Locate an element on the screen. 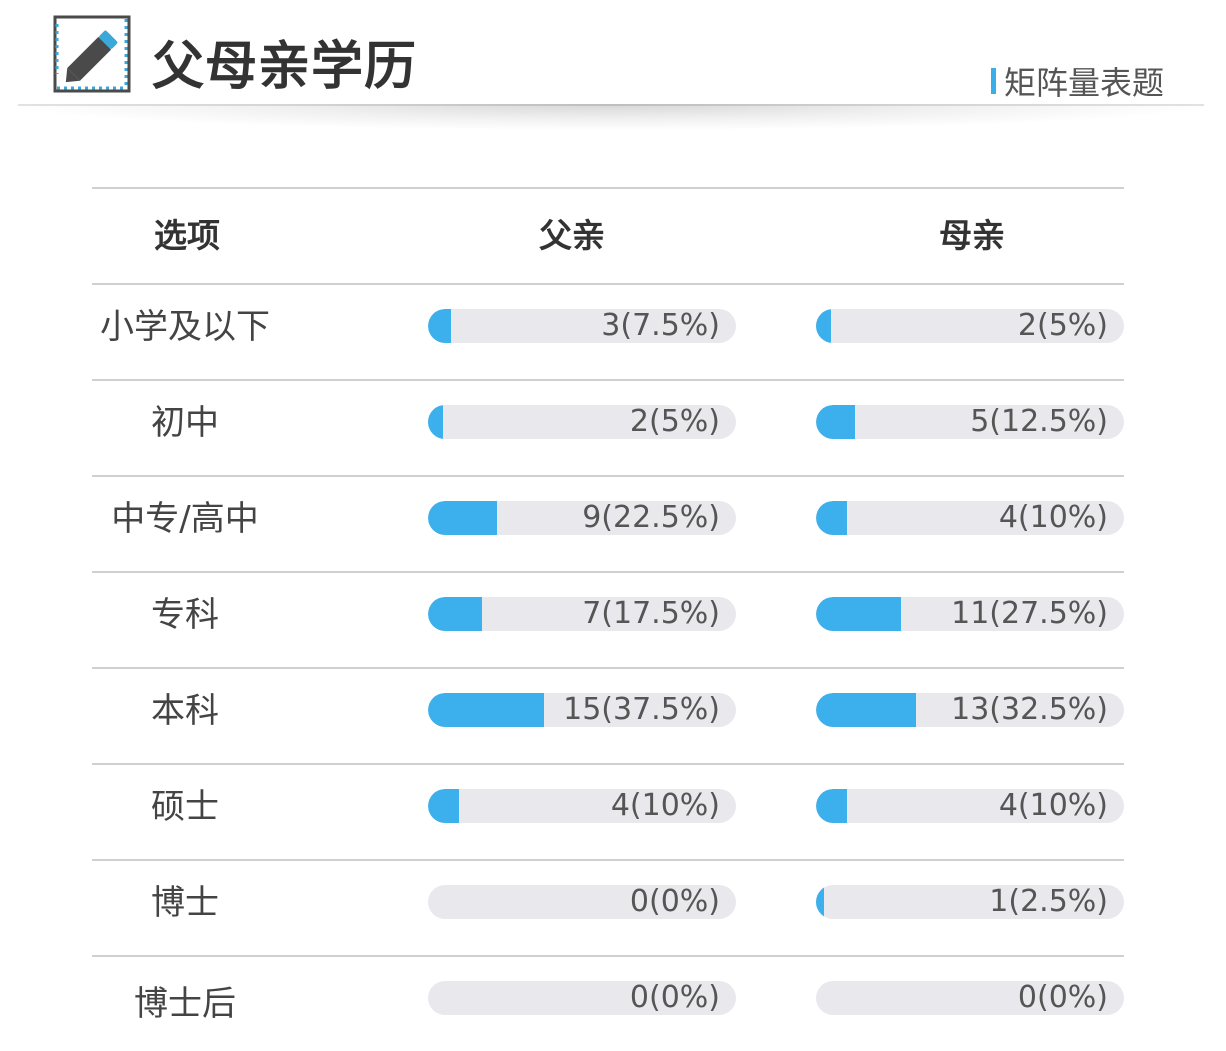 This screenshot has width=1226, height=1051. mother-count-label: 2(5%) is located at coordinates (1062, 326).